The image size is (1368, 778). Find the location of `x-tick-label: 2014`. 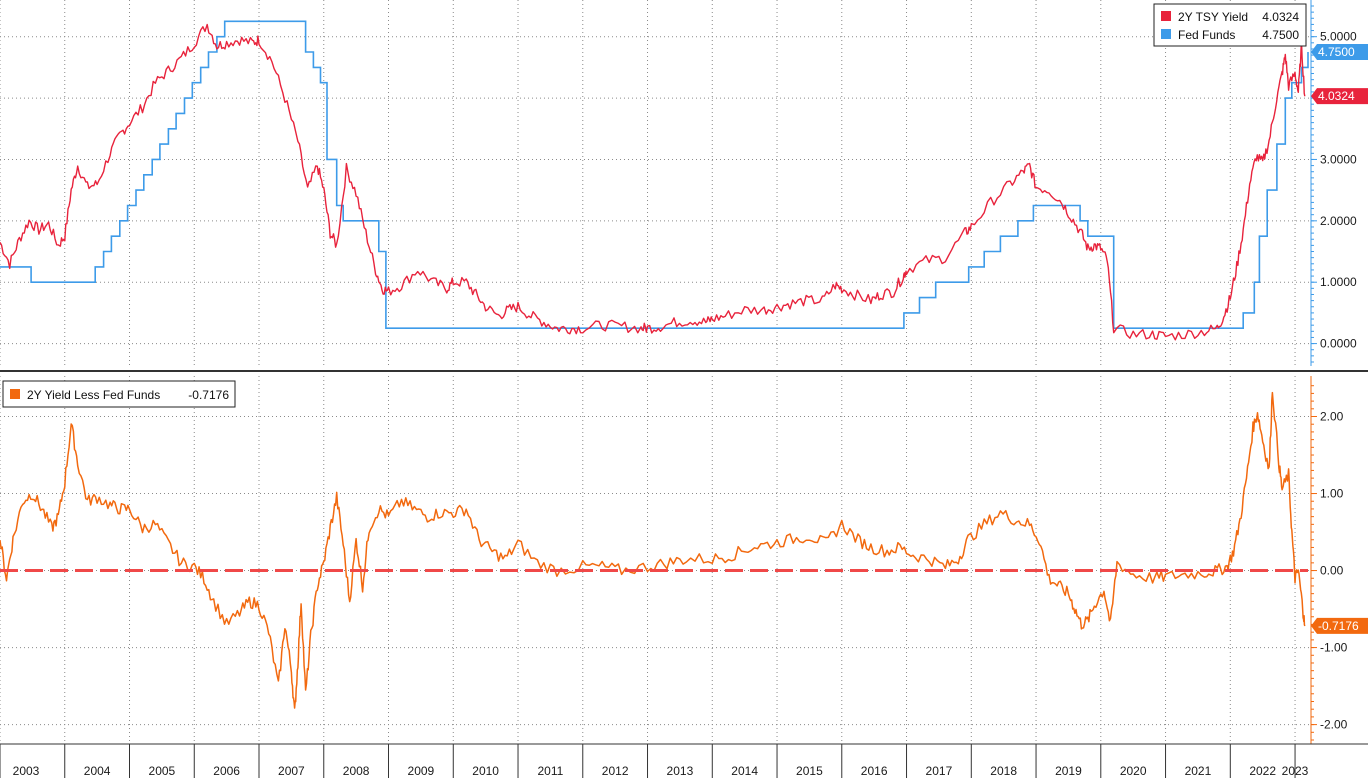

x-tick-label: 2014 is located at coordinates (744, 771).